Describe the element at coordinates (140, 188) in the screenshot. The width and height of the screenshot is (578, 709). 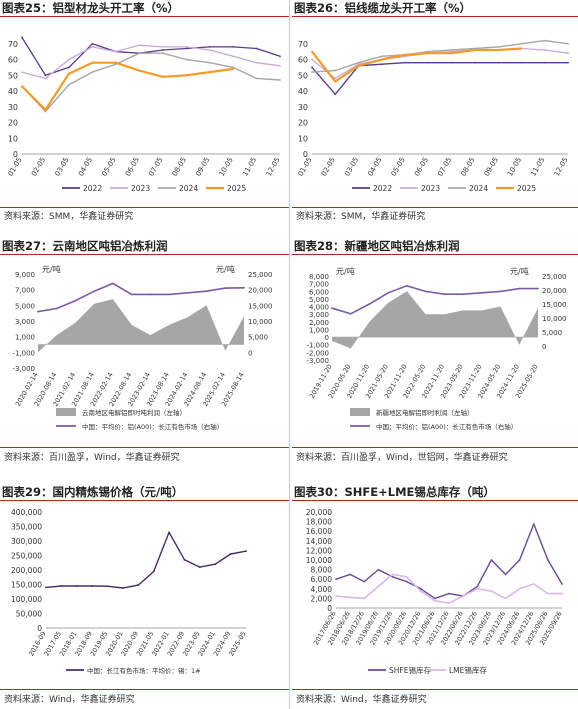
I see `legend-label: 2023` at that location.